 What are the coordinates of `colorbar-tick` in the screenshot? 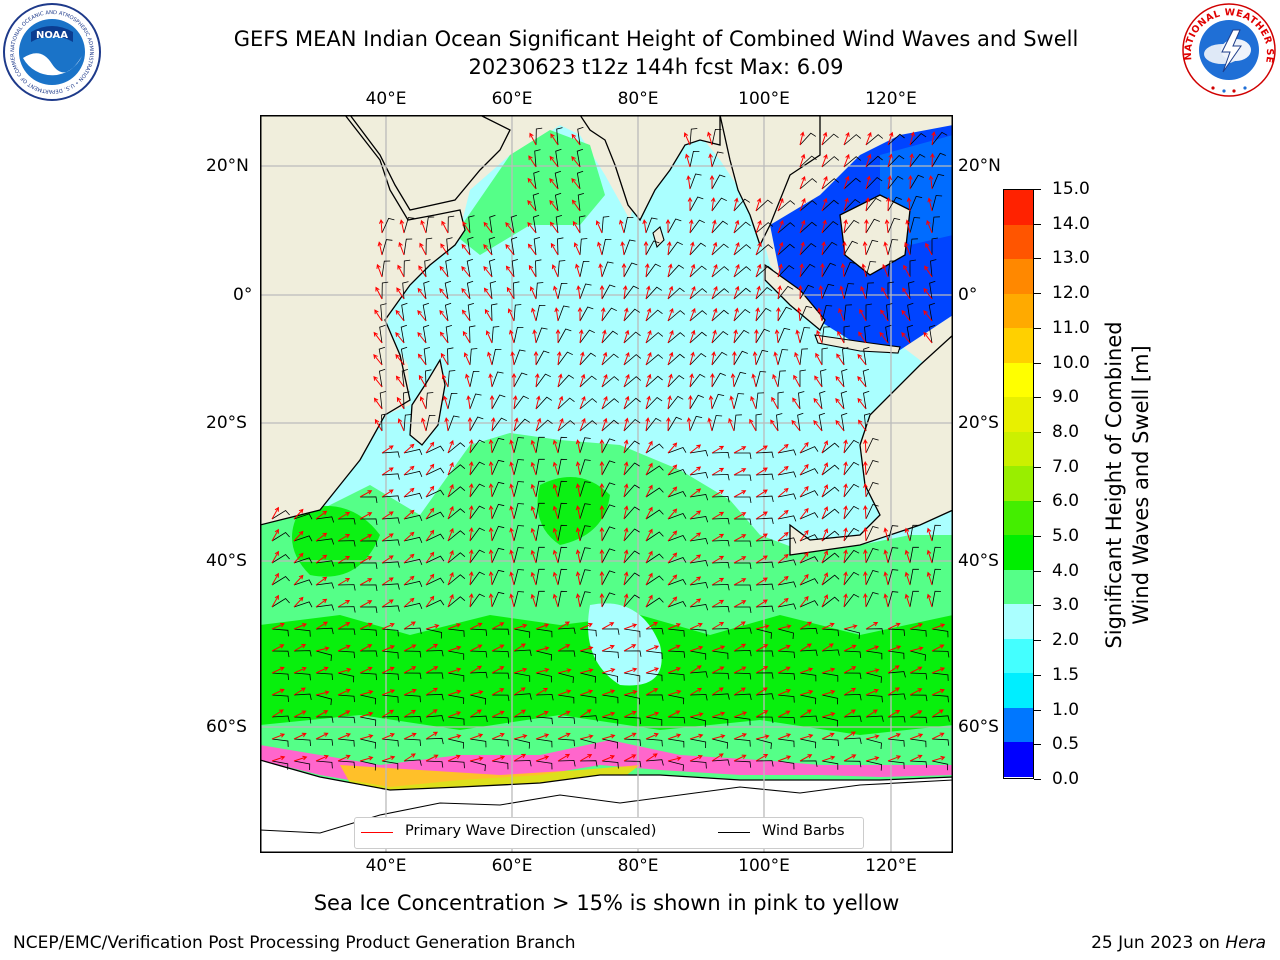 It's located at (1037, 328).